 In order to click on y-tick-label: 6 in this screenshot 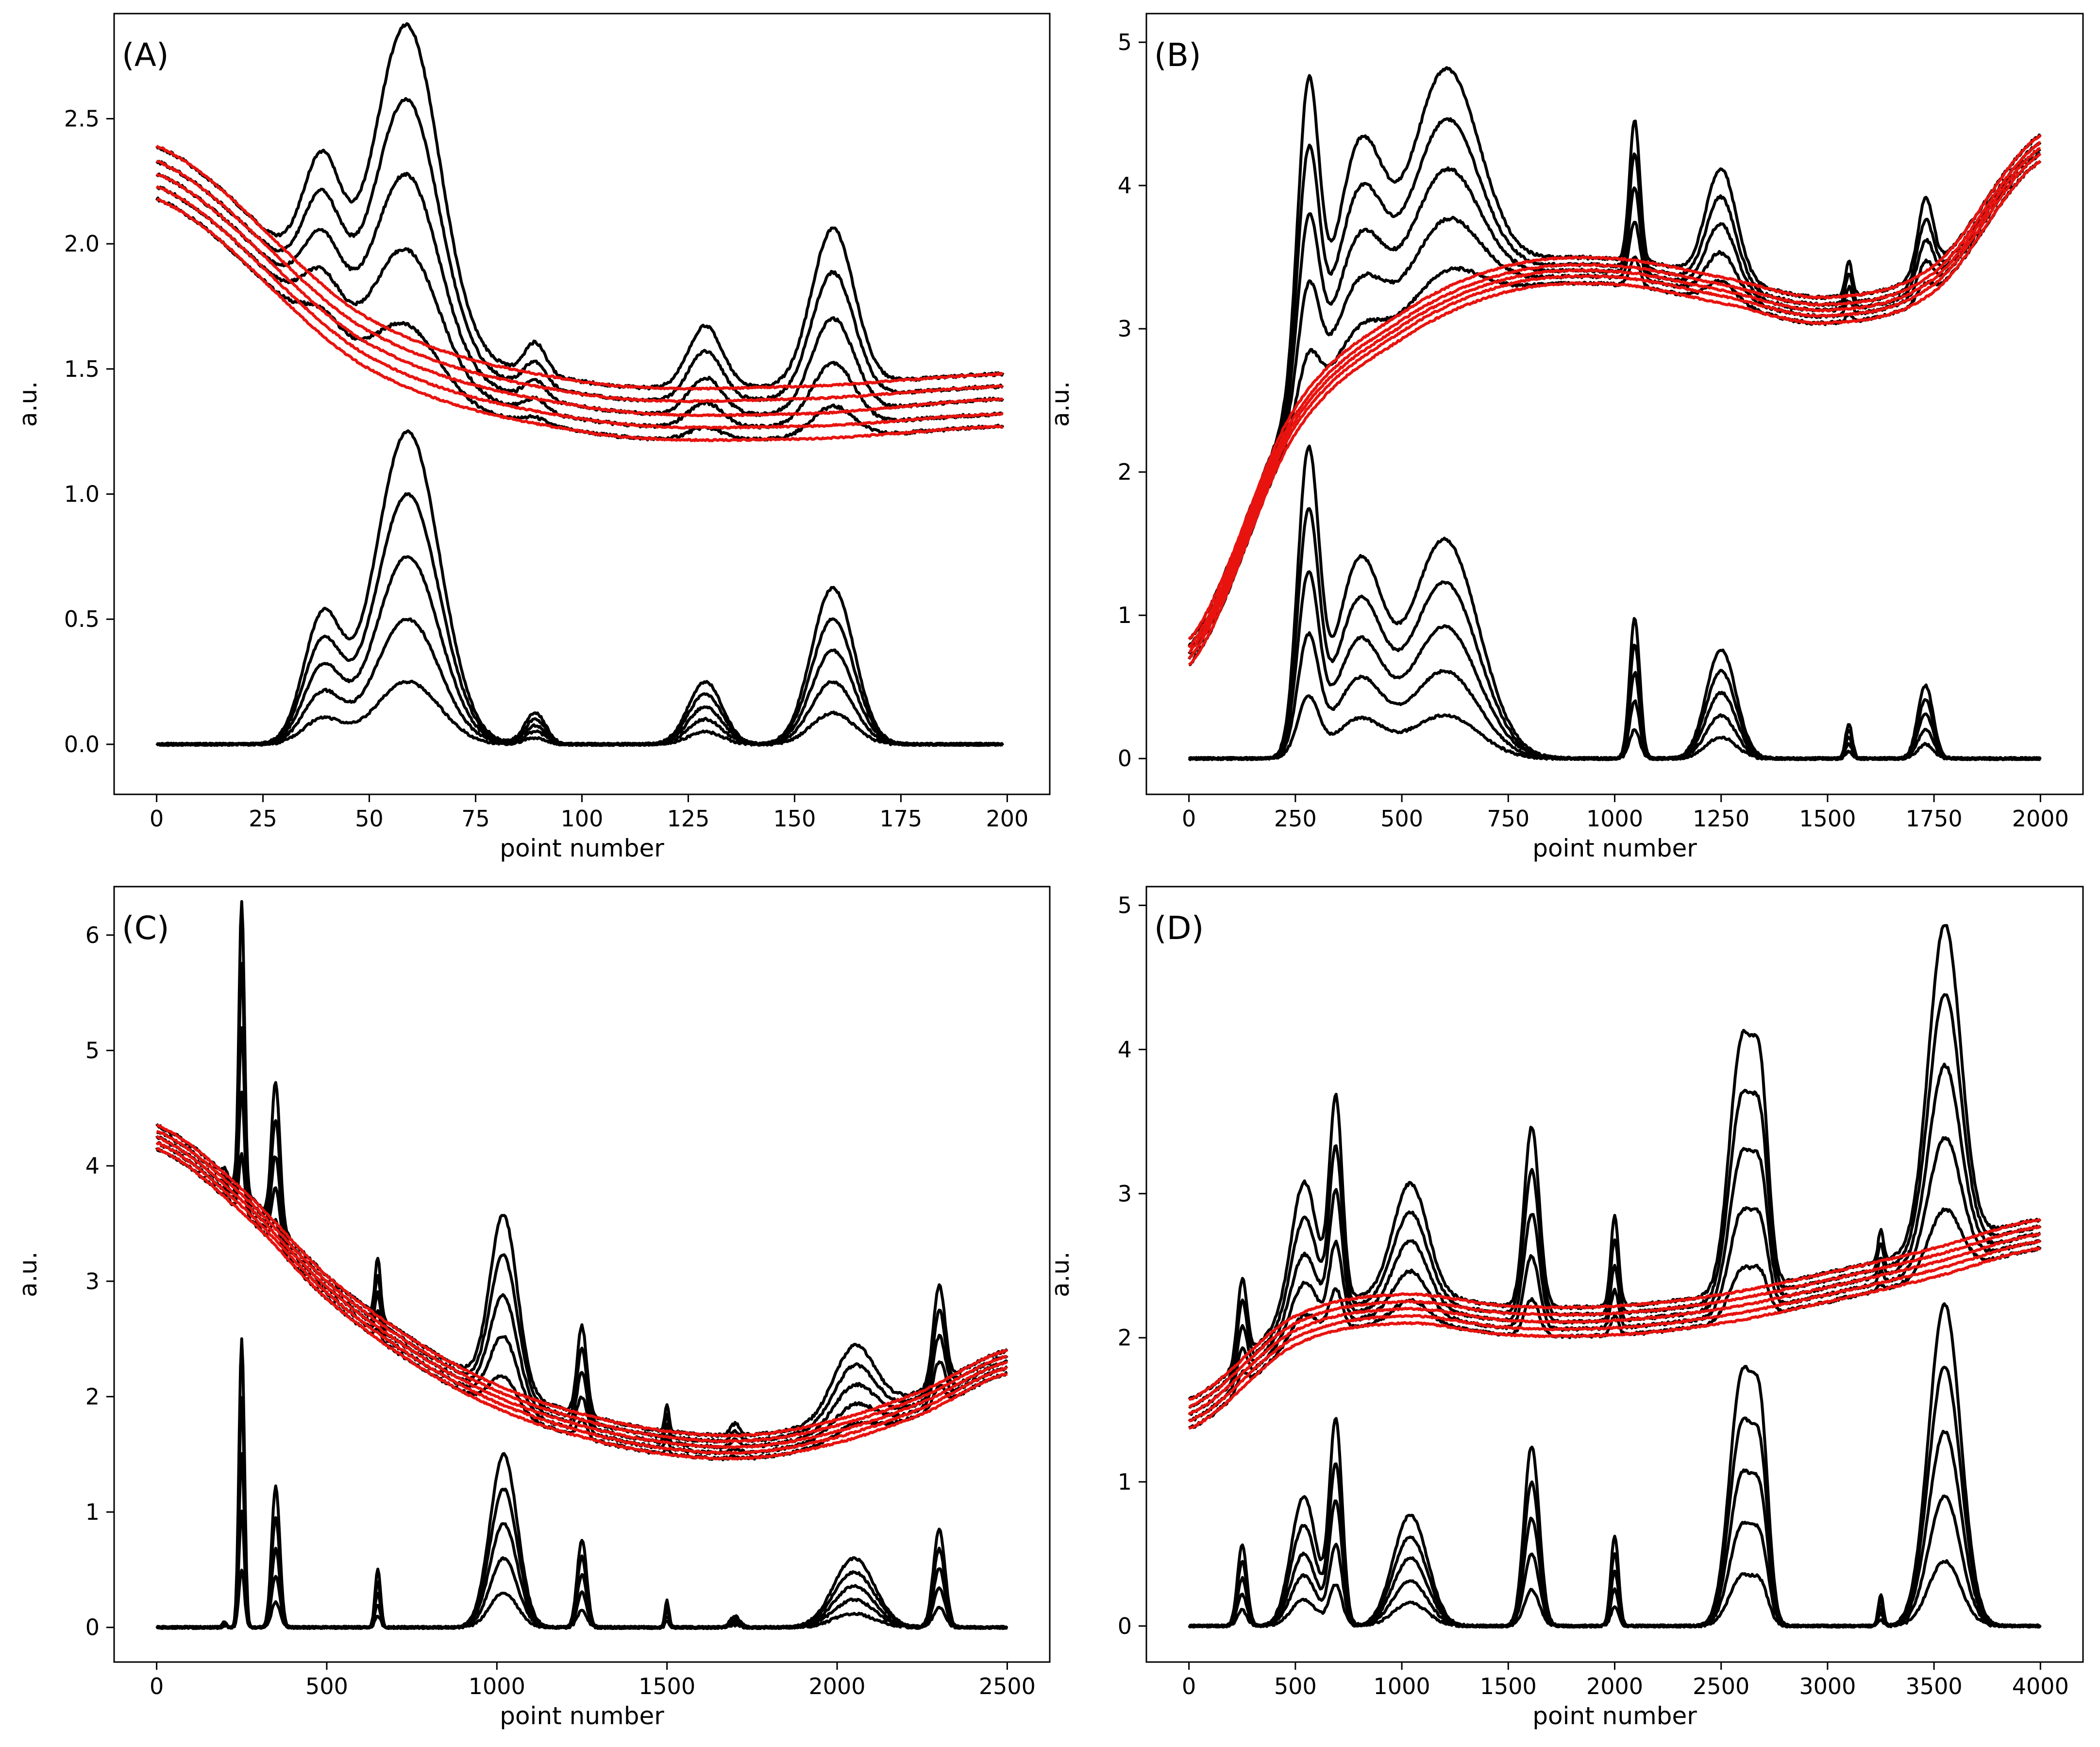, I will do `click(92, 935)`.